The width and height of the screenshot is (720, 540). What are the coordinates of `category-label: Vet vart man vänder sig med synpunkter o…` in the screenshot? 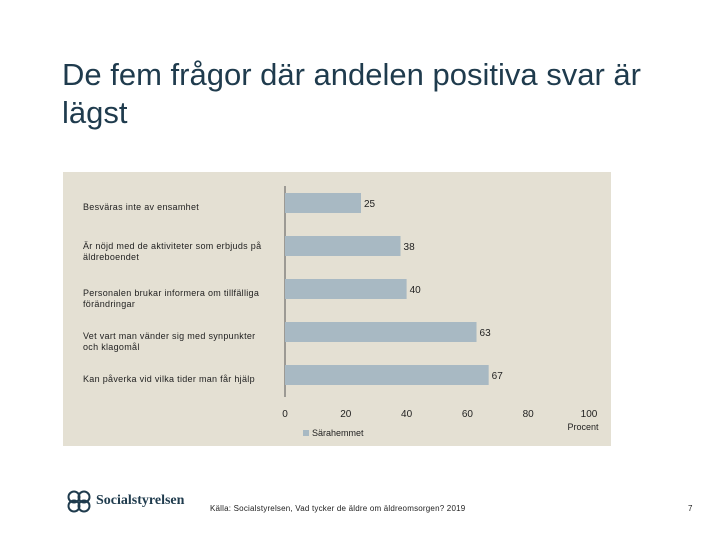 It's located at (169, 341).